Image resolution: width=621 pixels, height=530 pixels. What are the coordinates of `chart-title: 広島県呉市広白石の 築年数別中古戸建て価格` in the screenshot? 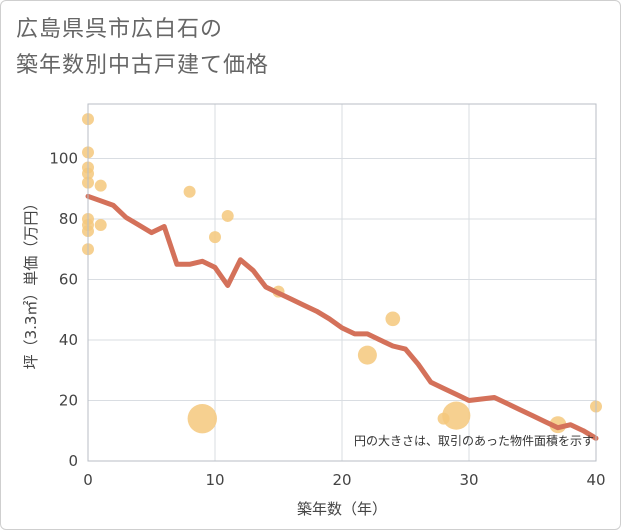 It's located at (142, 48).